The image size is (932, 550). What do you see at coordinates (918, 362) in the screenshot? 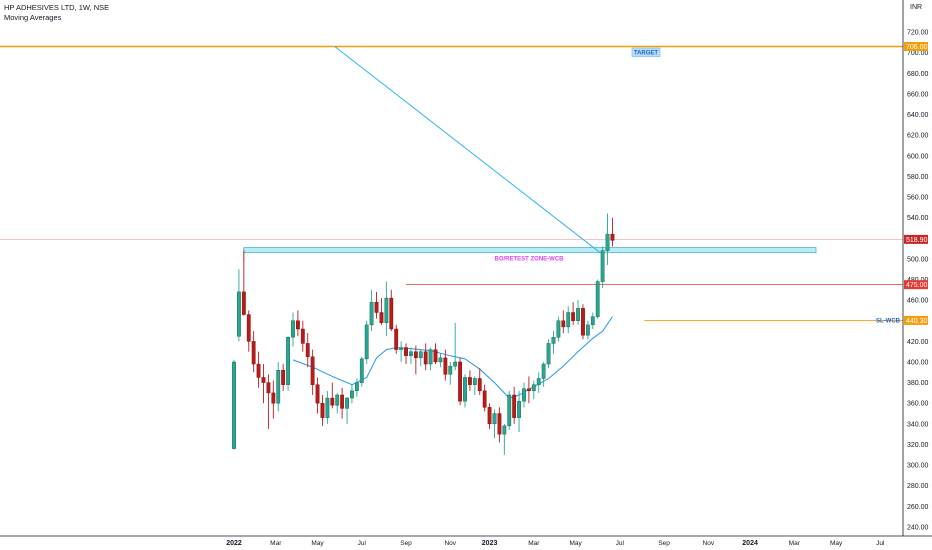
I see `y-tick-label: 400.00` at bounding box center [918, 362].